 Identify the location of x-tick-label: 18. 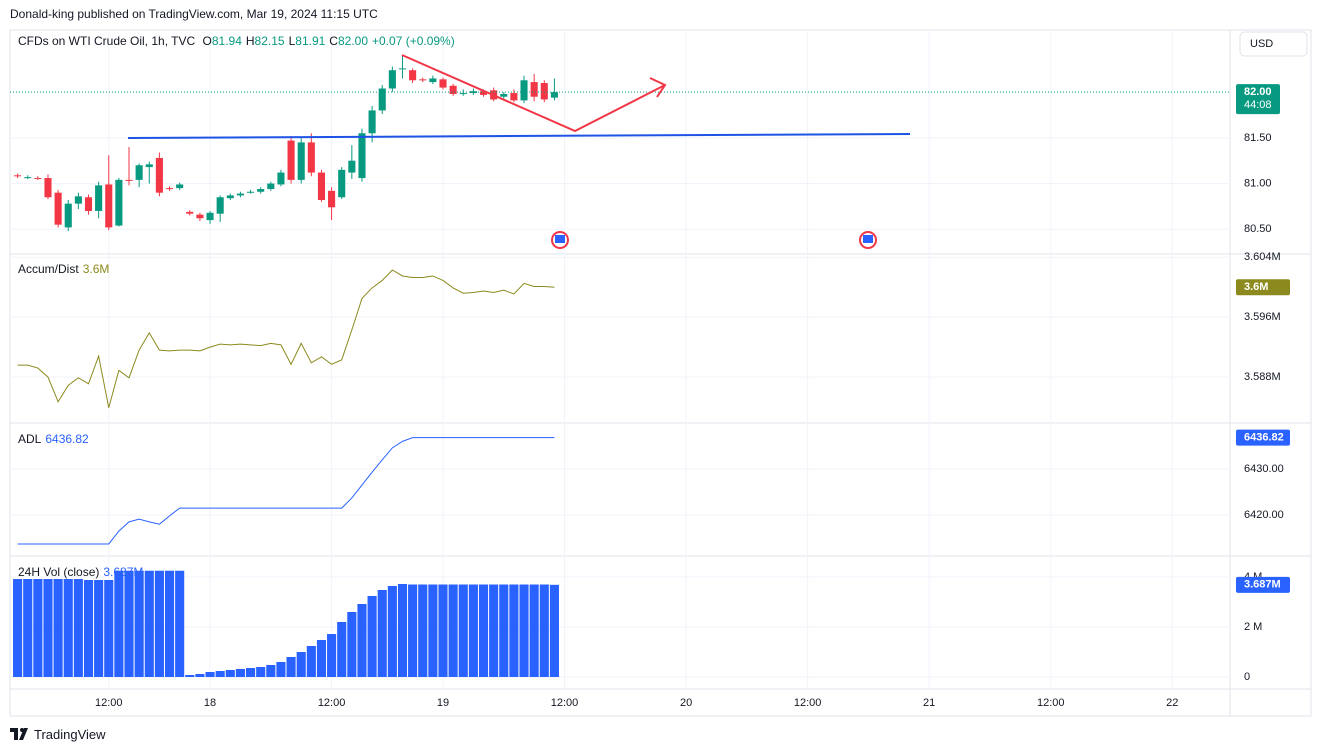
(210, 703).